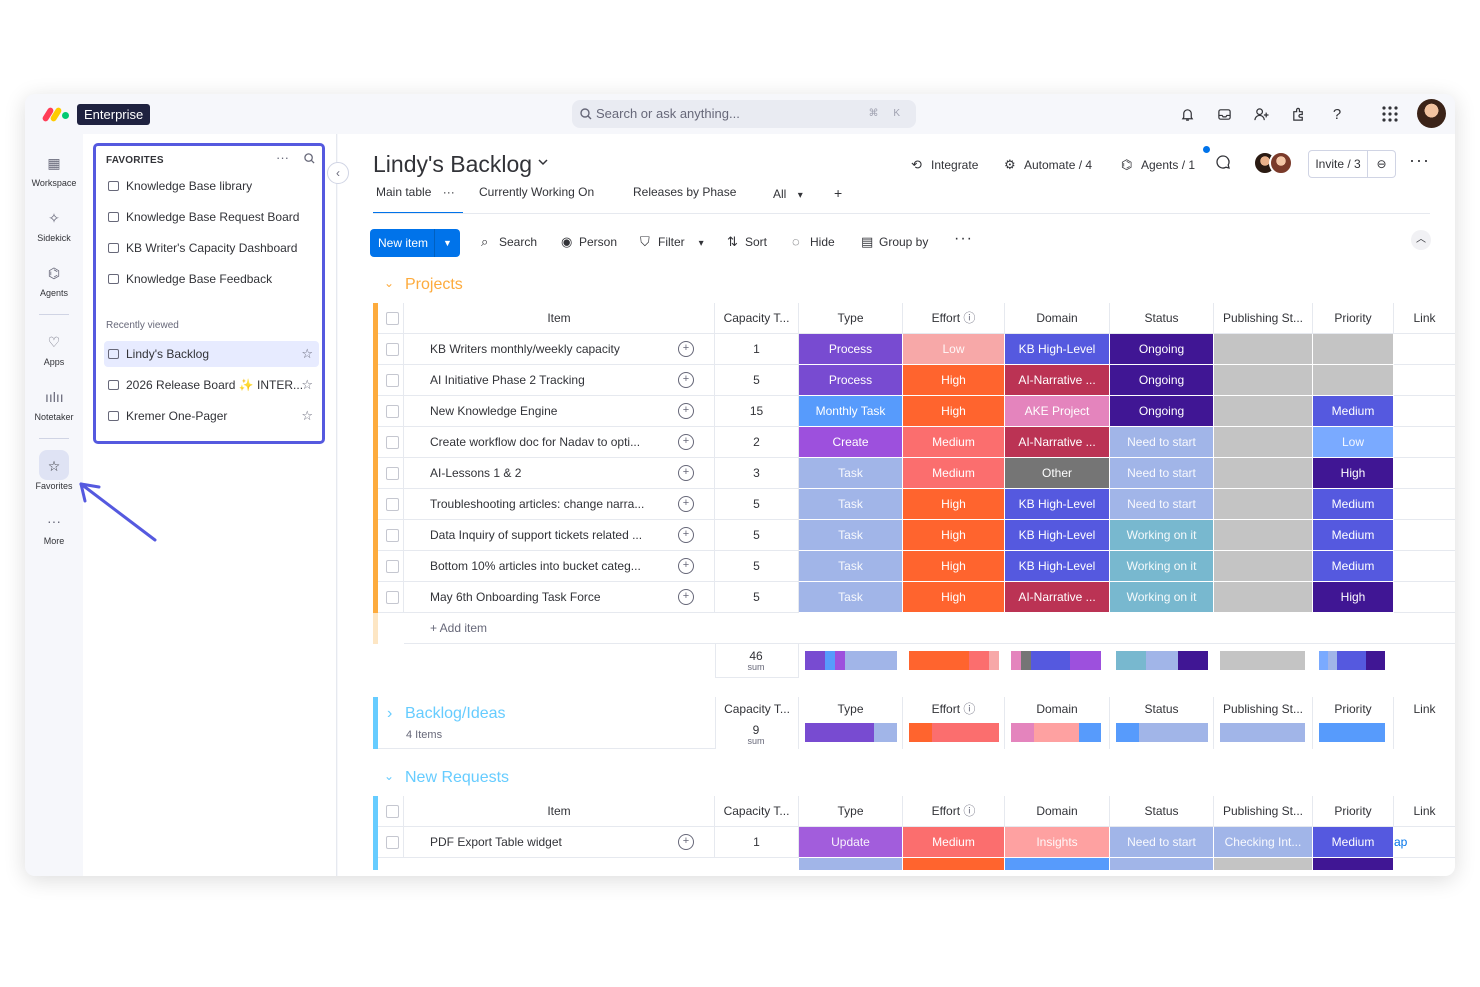  Describe the element at coordinates (1353, 349) in the screenshot. I see `priority-cell` at that location.